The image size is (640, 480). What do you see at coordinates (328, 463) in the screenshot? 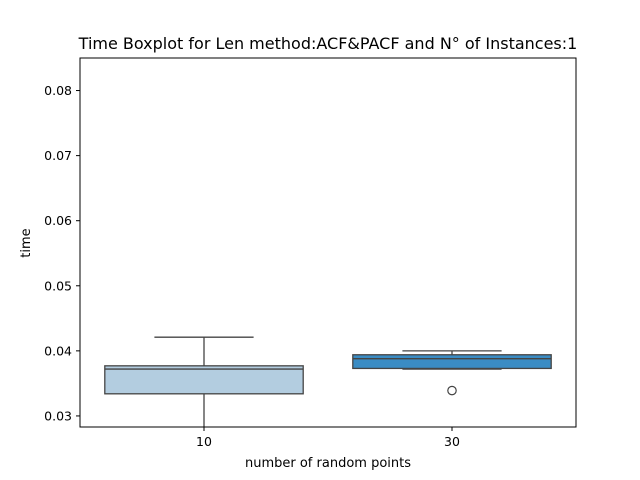
I see `x-axis-label: number of random points` at bounding box center [328, 463].